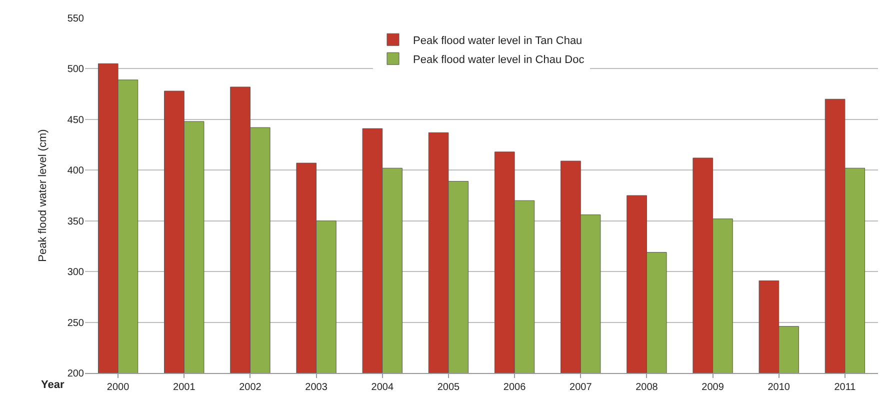  Describe the element at coordinates (497, 40) in the screenshot. I see `legend-label: Peak flood water level in Tan Chau` at that location.